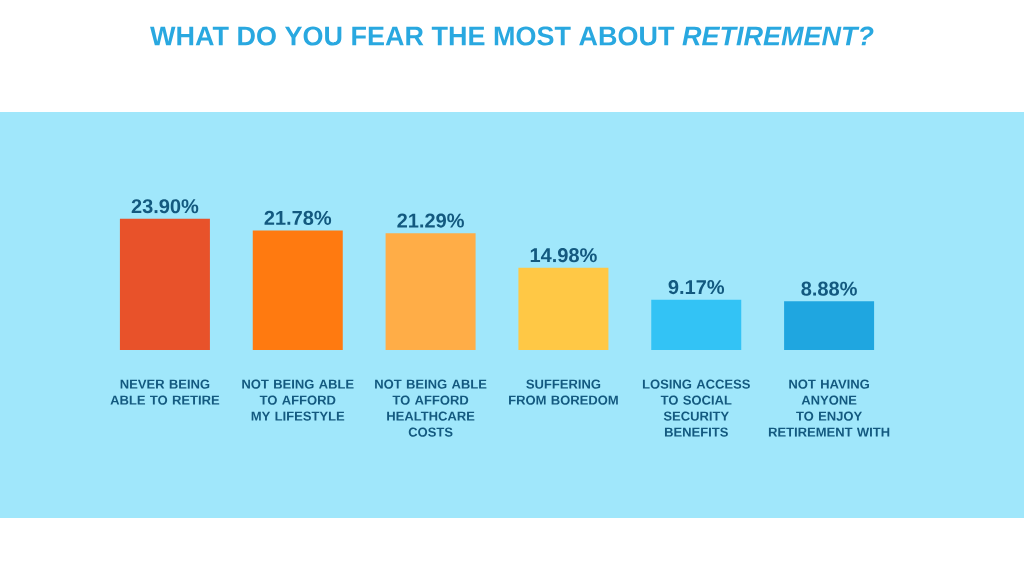  I want to click on x-tick-label: NOT BEING ABLE TO AFFORD MY LIFESTYLE, so click(298, 400).